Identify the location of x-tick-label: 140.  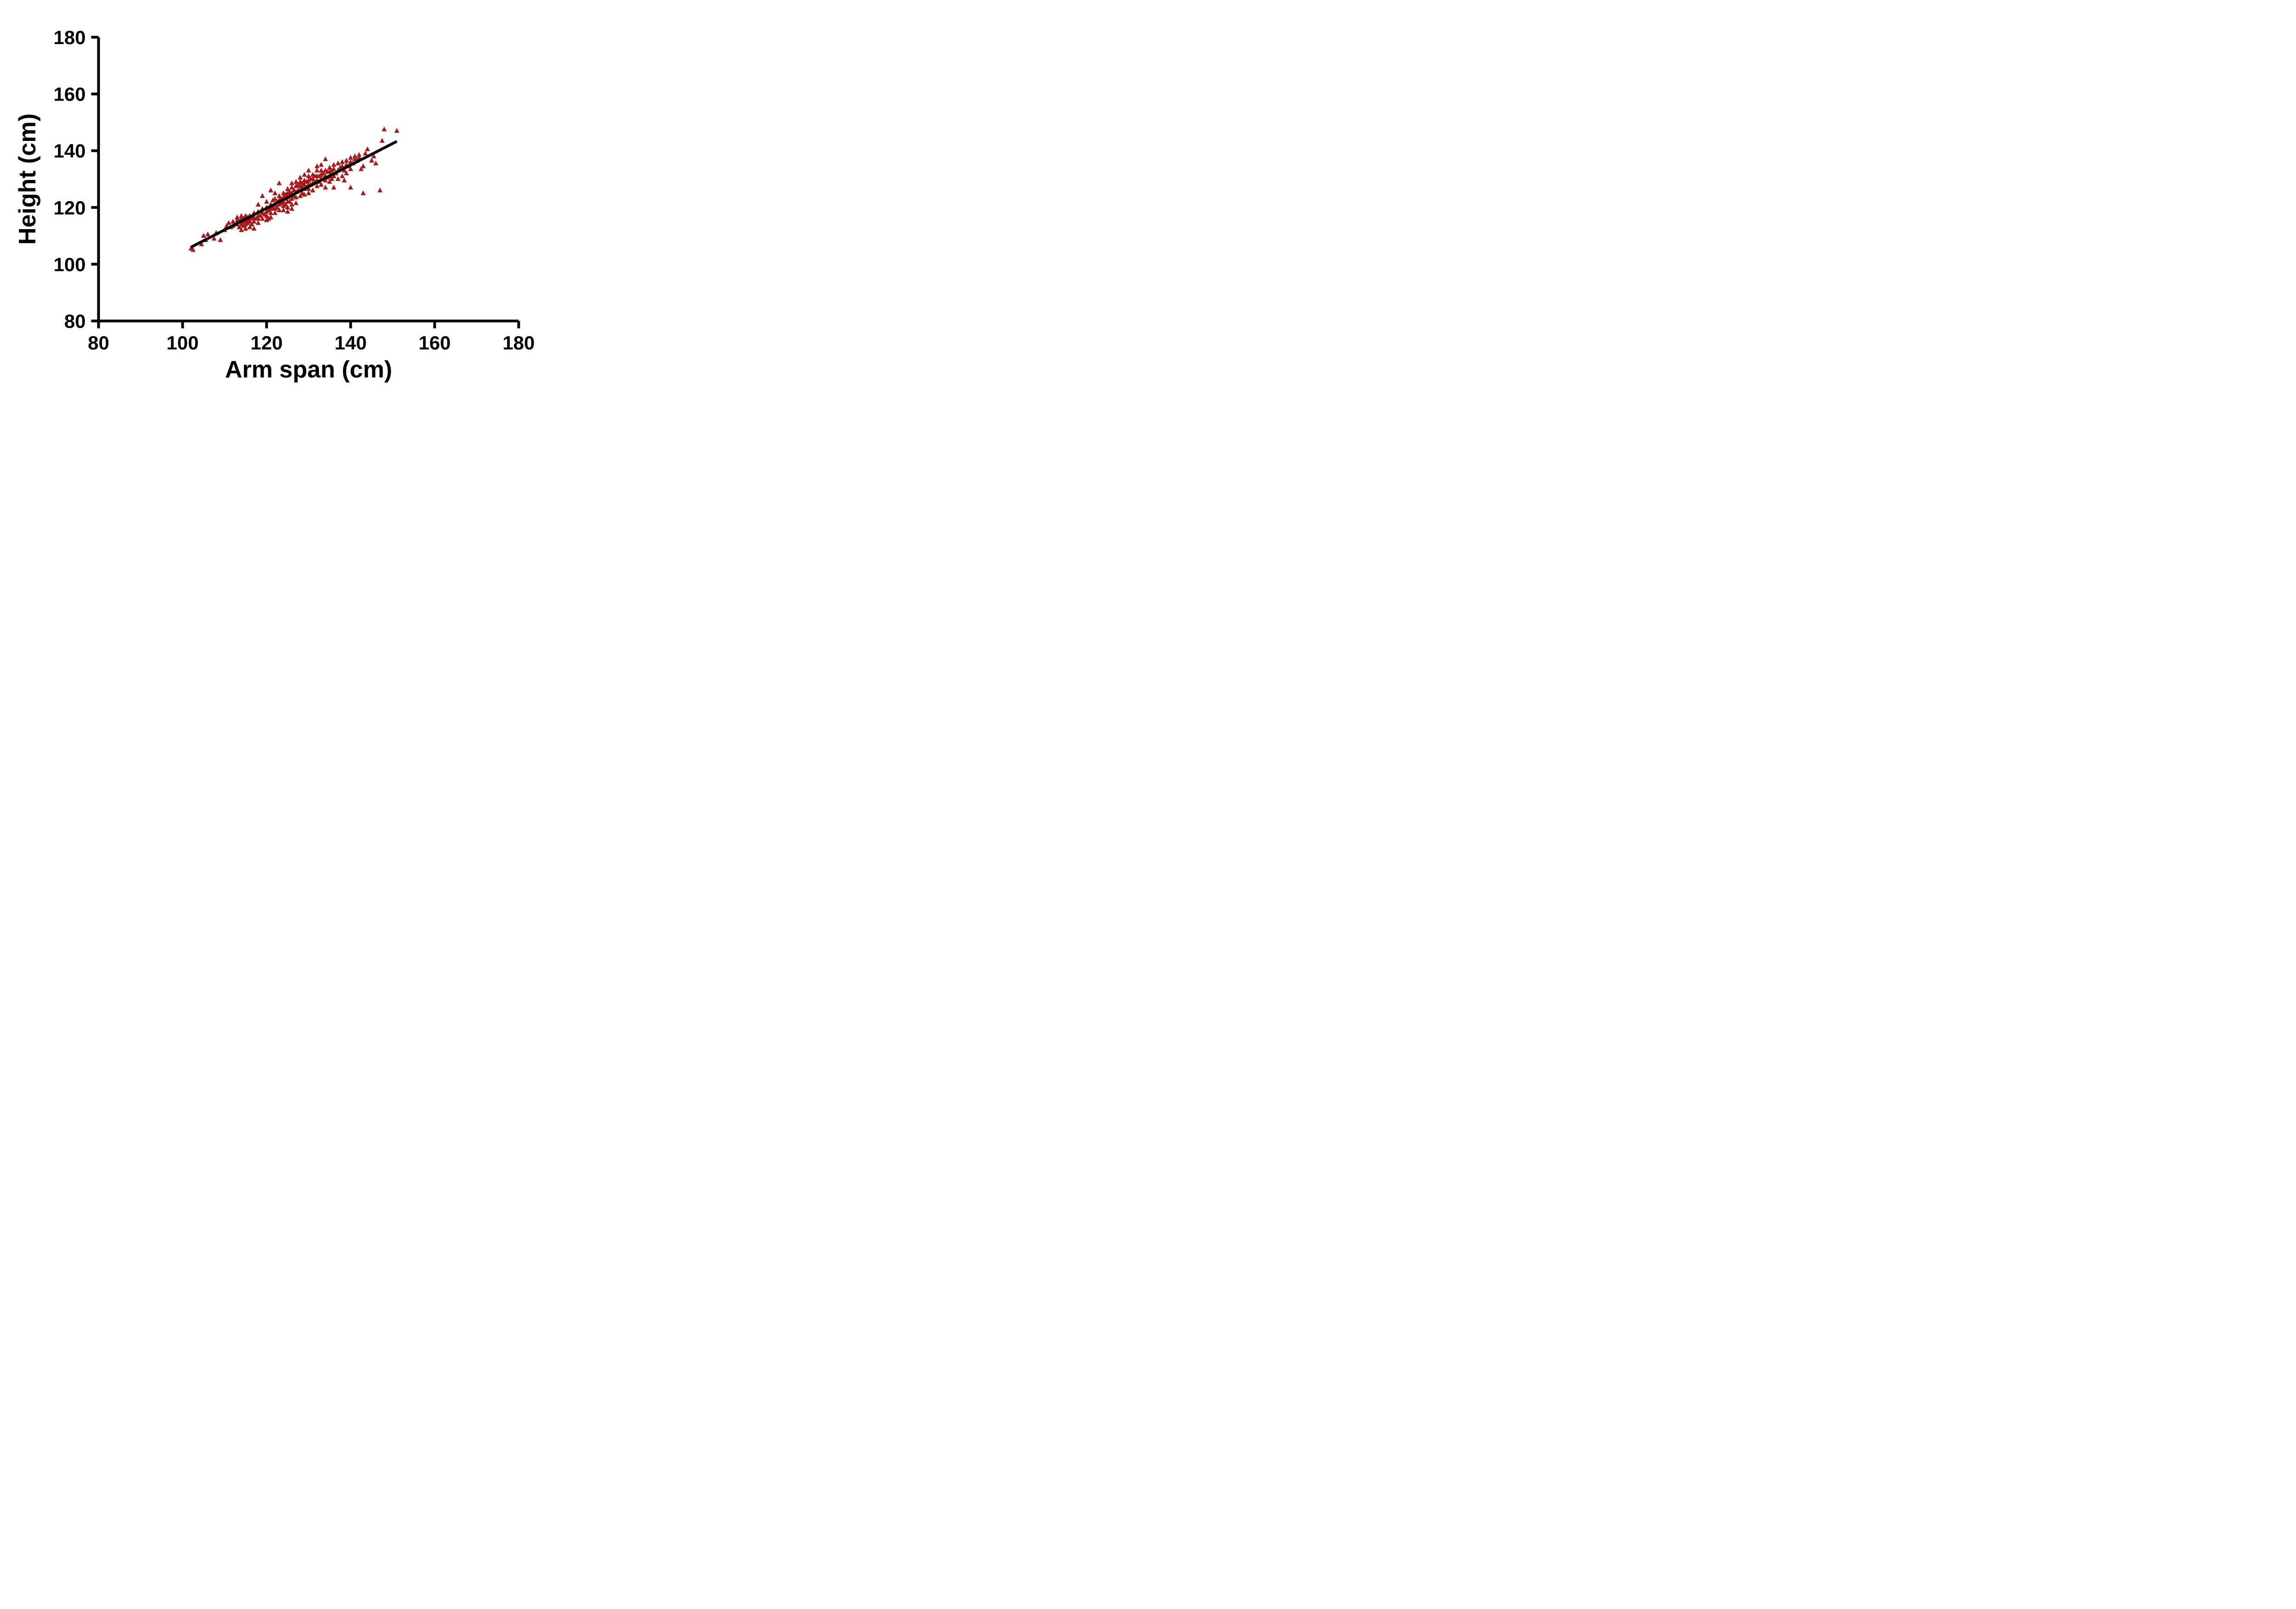
(351, 343).